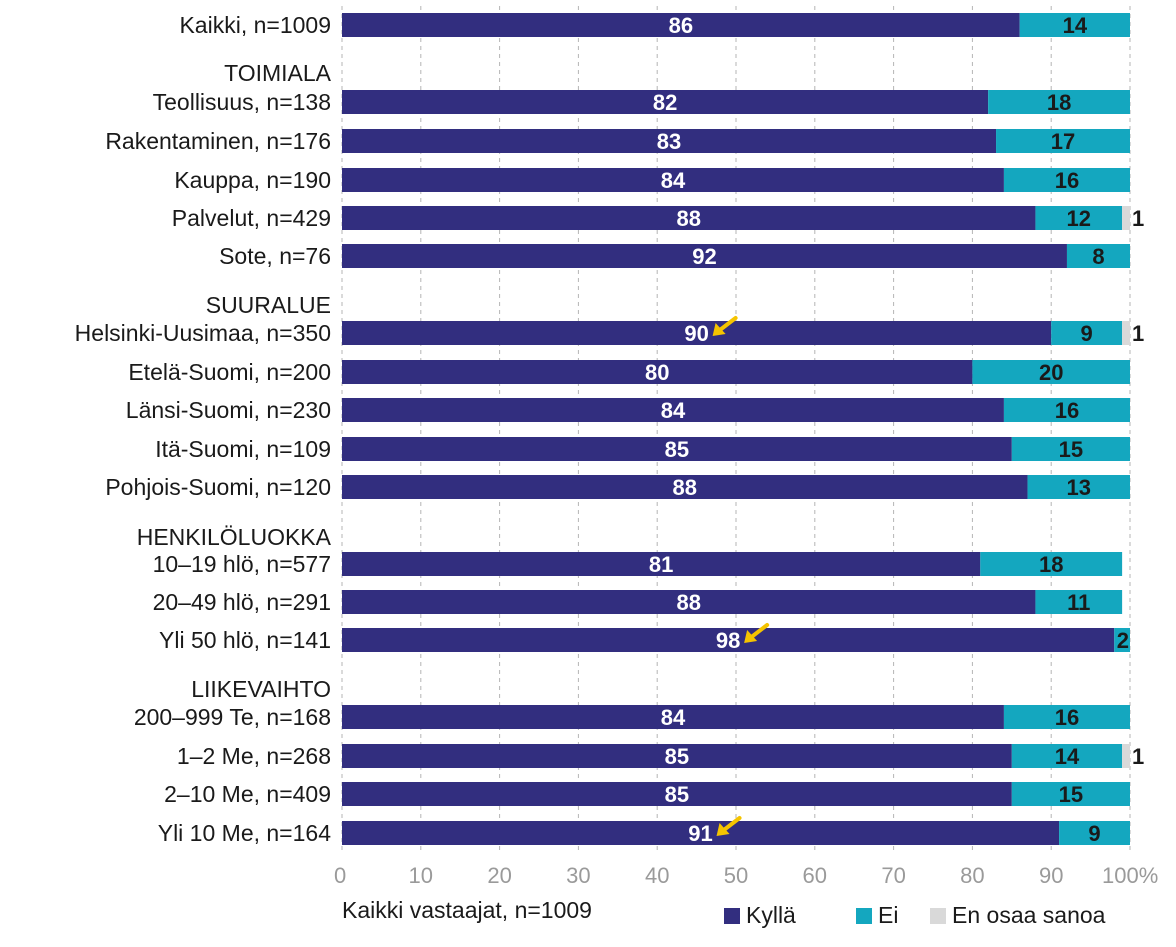 The image size is (1176, 947). What do you see at coordinates (657, 875) in the screenshot?
I see `x-tick-label: 40` at bounding box center [657, 875].